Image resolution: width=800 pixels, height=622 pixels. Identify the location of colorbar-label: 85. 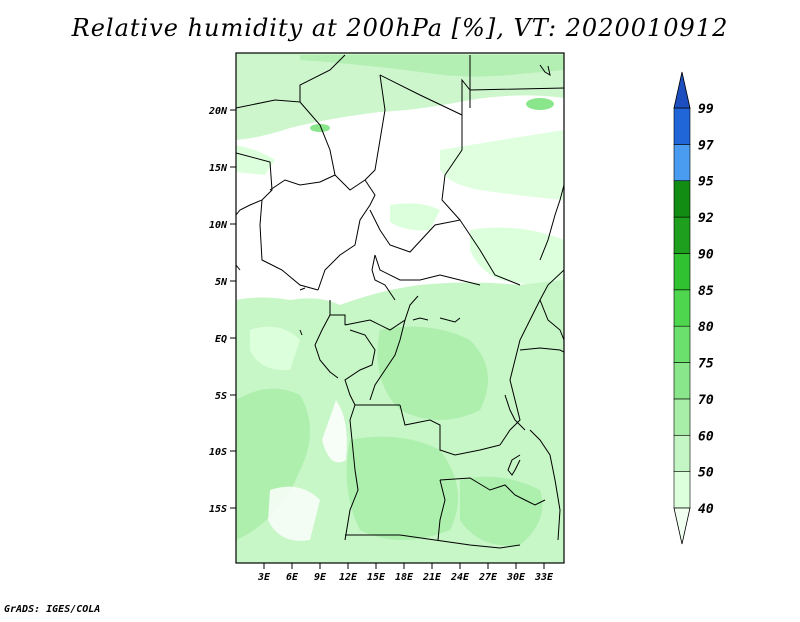
(706, 291).